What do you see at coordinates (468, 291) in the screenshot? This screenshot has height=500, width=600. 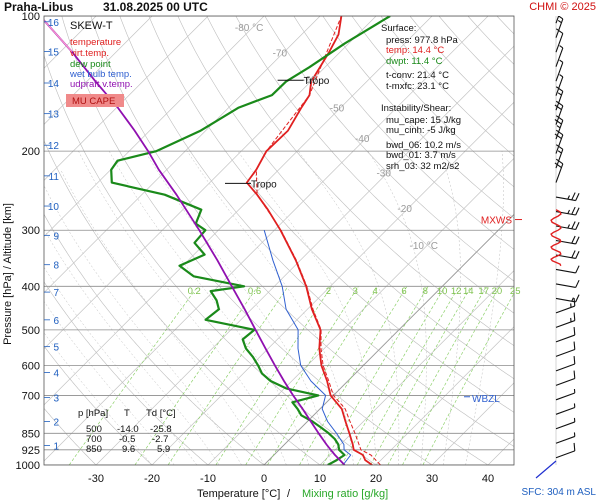 I see `mixing-ratio-label: 14` at bounding box center [468, 291].